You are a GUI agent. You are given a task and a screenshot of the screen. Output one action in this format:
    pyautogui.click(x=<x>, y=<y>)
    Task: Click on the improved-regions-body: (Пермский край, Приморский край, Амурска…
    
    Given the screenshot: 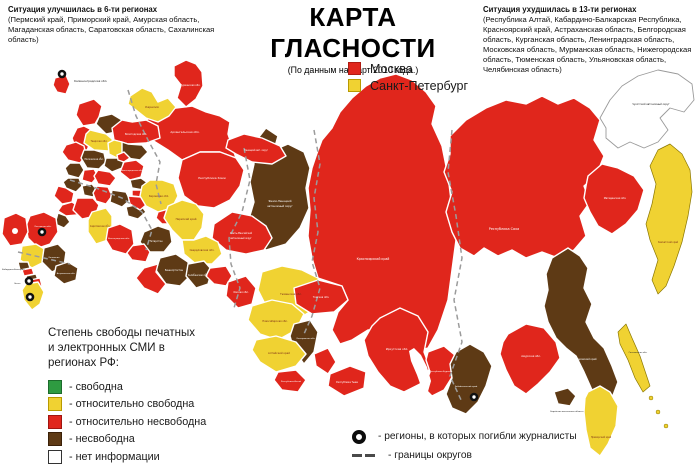 What is the action you would take?
    pyautogui.click(x=111, y=30)
    